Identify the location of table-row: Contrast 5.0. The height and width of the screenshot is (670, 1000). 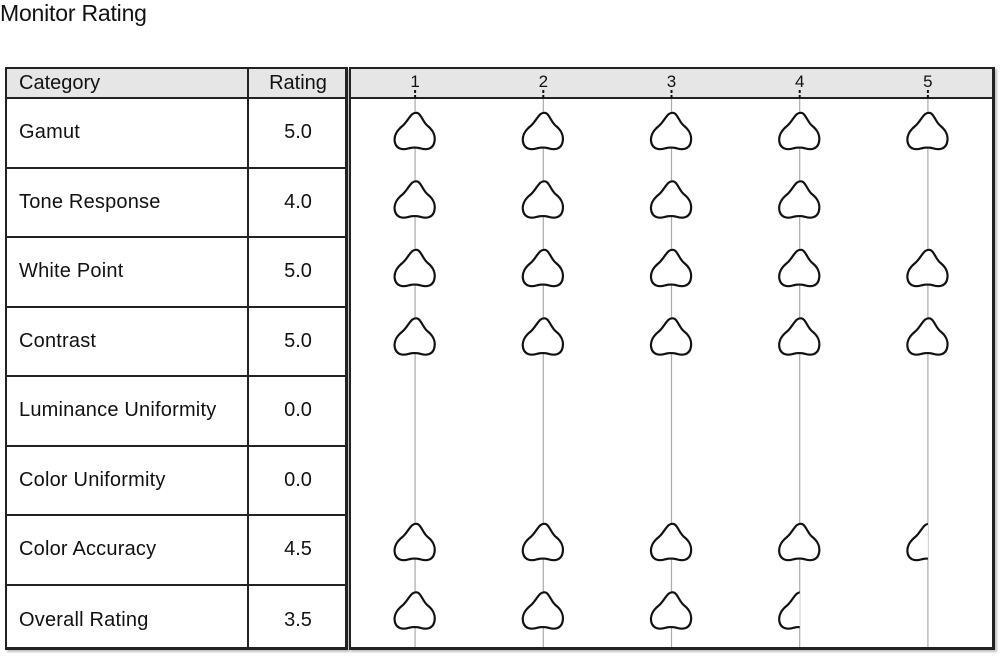
(176, 342).